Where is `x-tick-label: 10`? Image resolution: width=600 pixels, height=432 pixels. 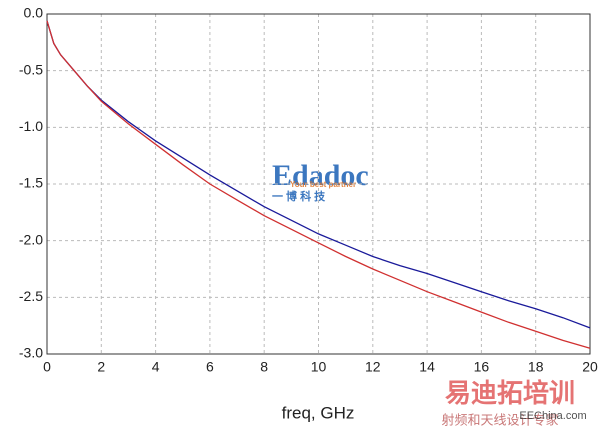
x-tick-label: 10 is located at coordinates (319, 367).